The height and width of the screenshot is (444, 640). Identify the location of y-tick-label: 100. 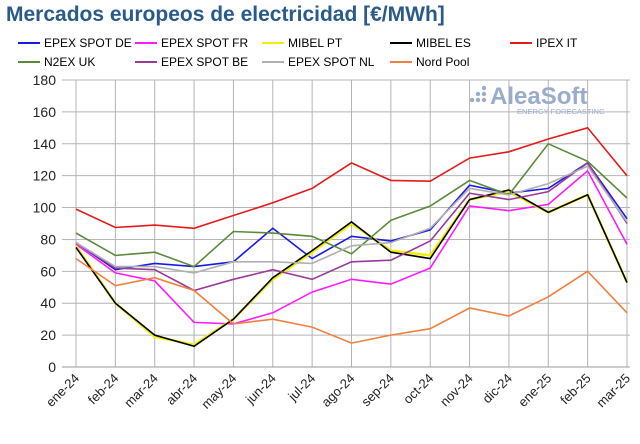
(45, 208).